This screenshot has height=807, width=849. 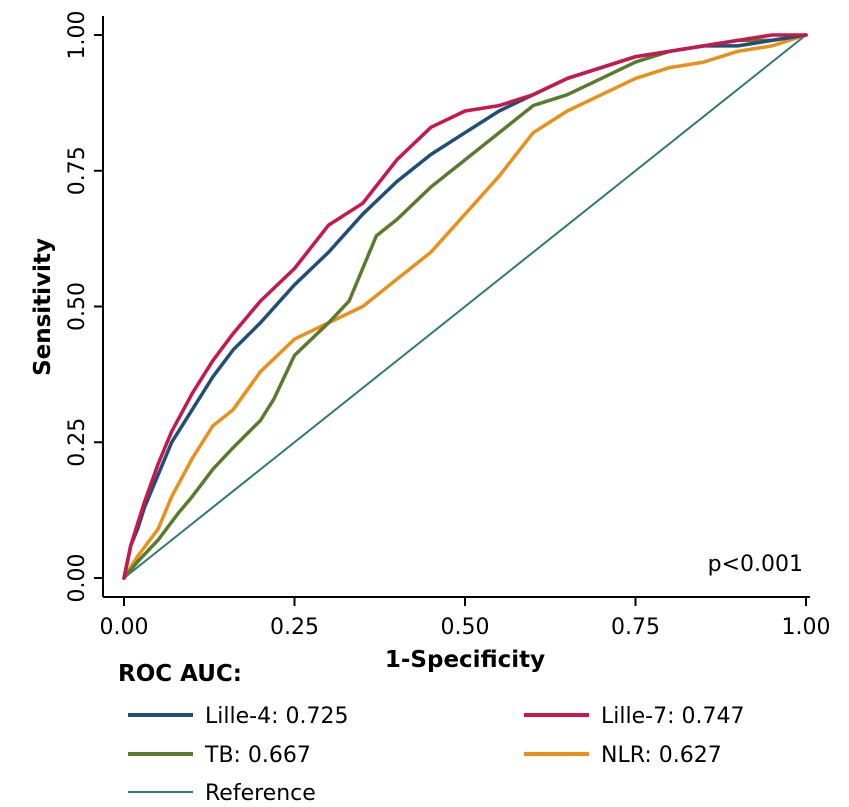 What do you see at coordinates (77, 170) in the screenshot?
I see `y-tick-label: 0.75` at bounding box center [77, 170].